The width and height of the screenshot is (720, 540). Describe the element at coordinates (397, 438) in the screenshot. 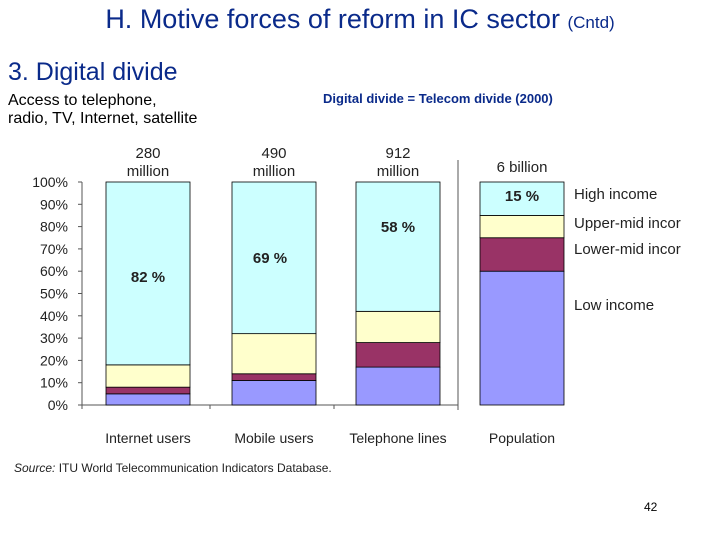

I see `x-category-label: Telephone lines` at that location.